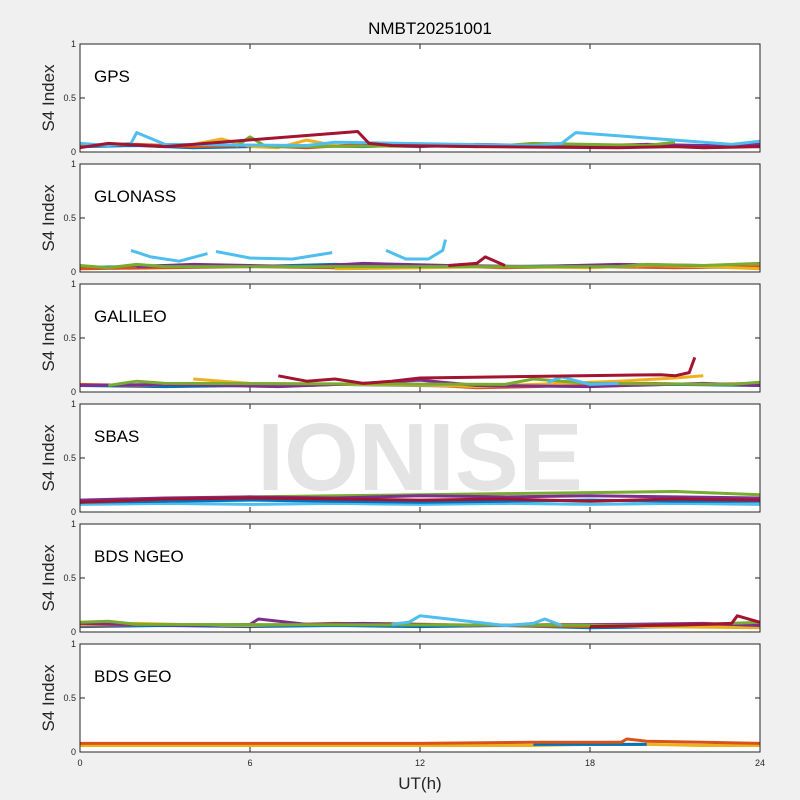 The width and height of the screenshot is (800, 800). Describe the element at coordinates (420, 763) in the screenshot. I see `x-tick-label: 12` at that location.